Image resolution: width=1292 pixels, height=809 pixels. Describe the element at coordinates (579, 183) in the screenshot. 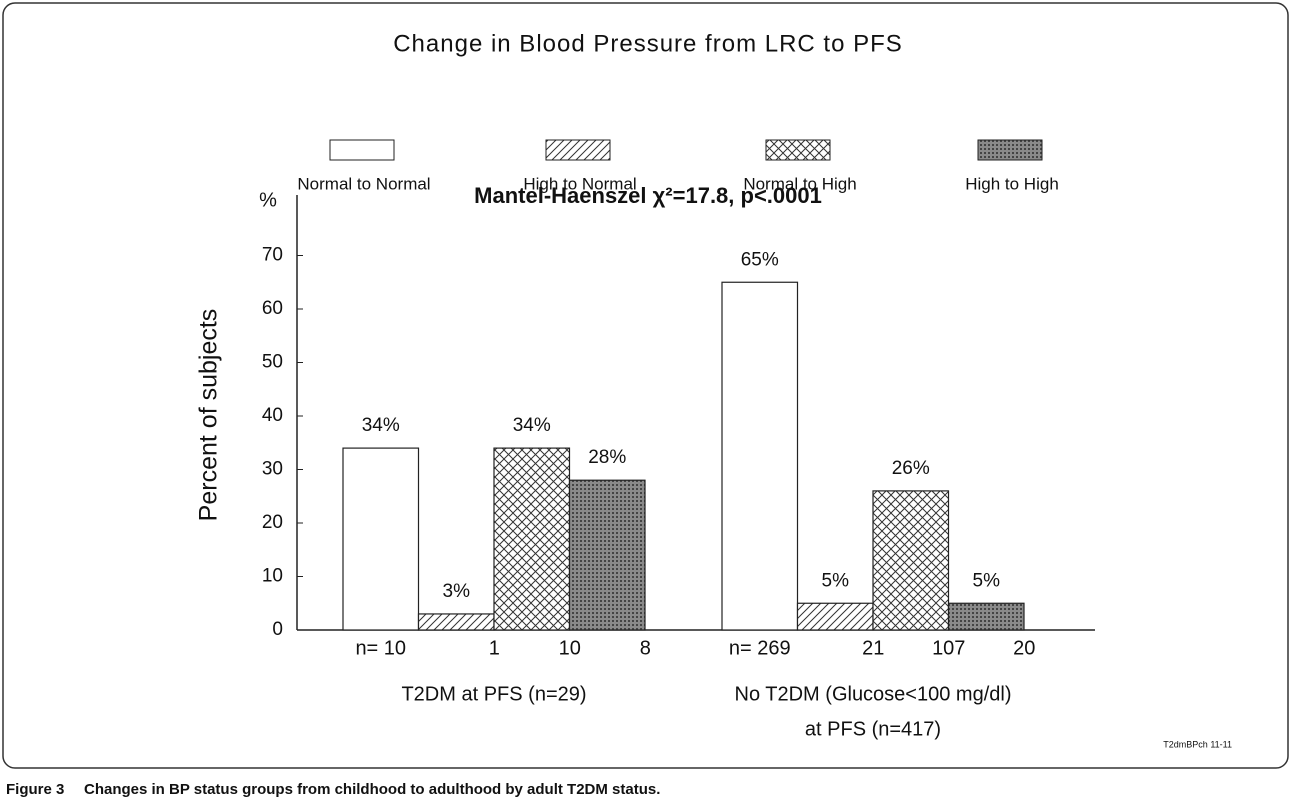

I see `legend-label: High to Normal` at that location.